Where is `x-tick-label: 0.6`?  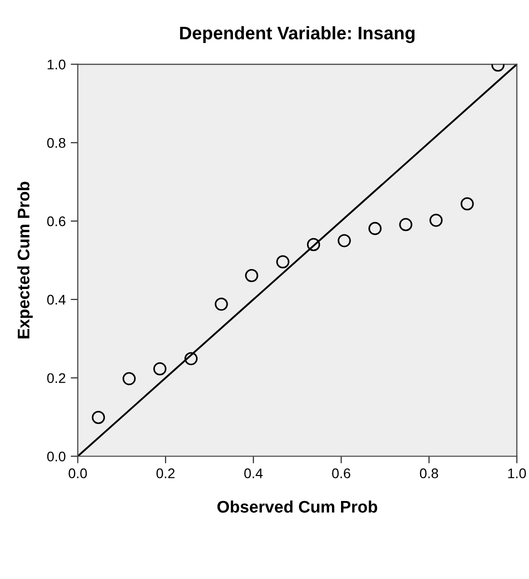
x-tick-label: 0.6 is located at coordinates (341, 473).